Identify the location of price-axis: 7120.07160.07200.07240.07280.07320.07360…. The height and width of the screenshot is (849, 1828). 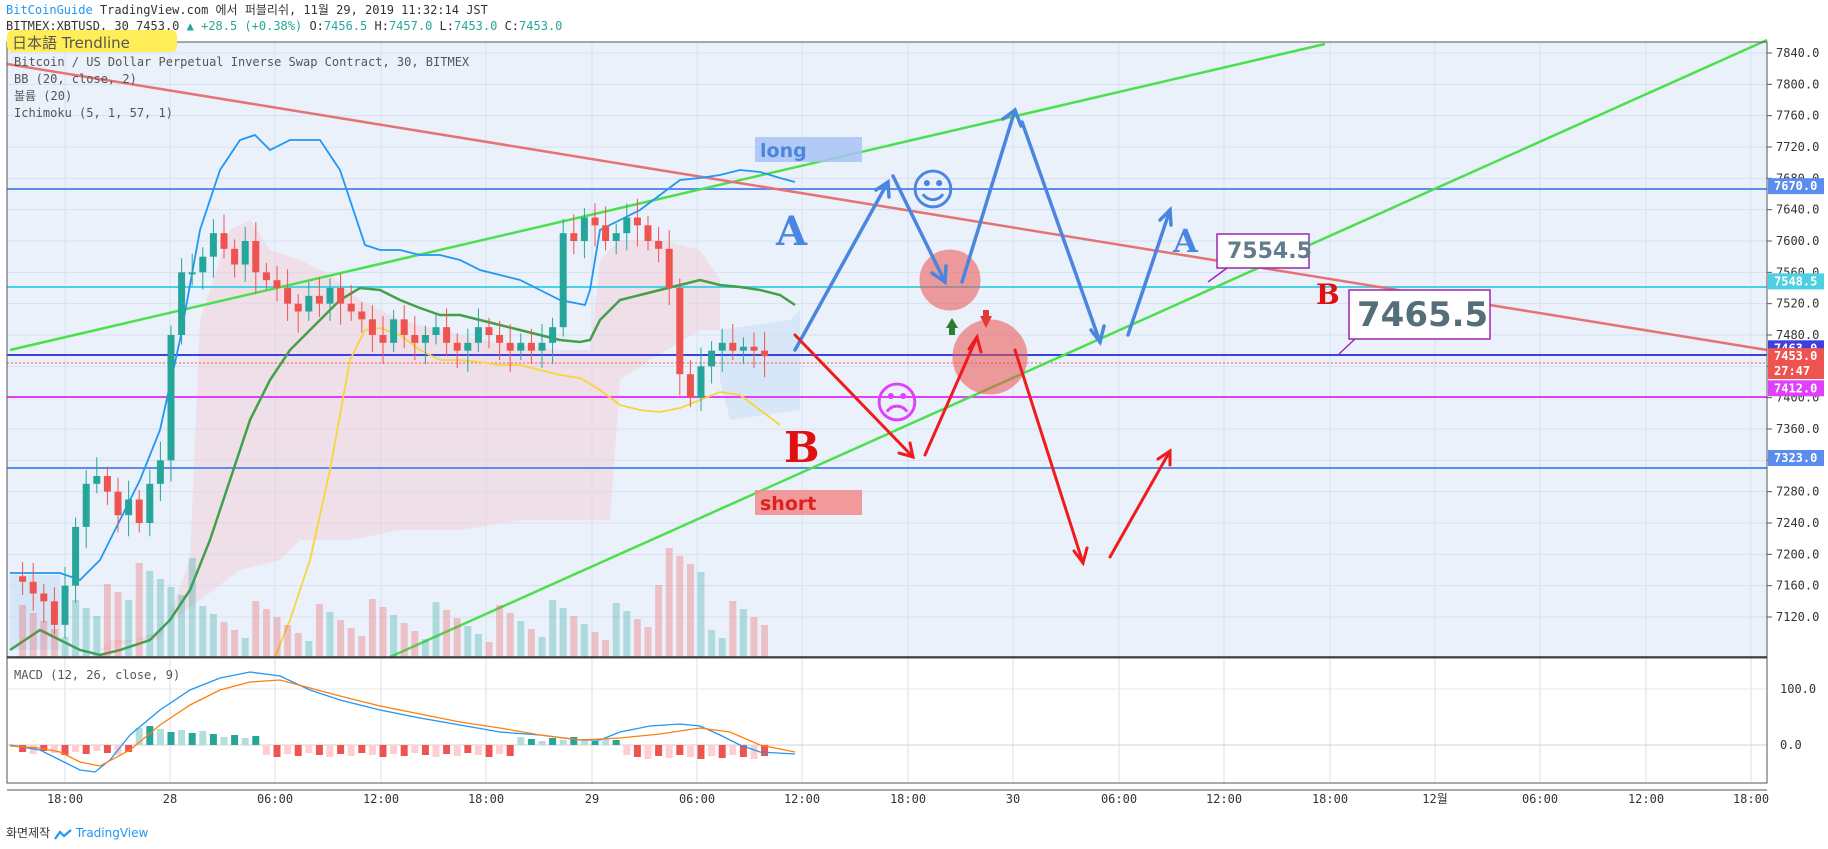
(1793, 335).